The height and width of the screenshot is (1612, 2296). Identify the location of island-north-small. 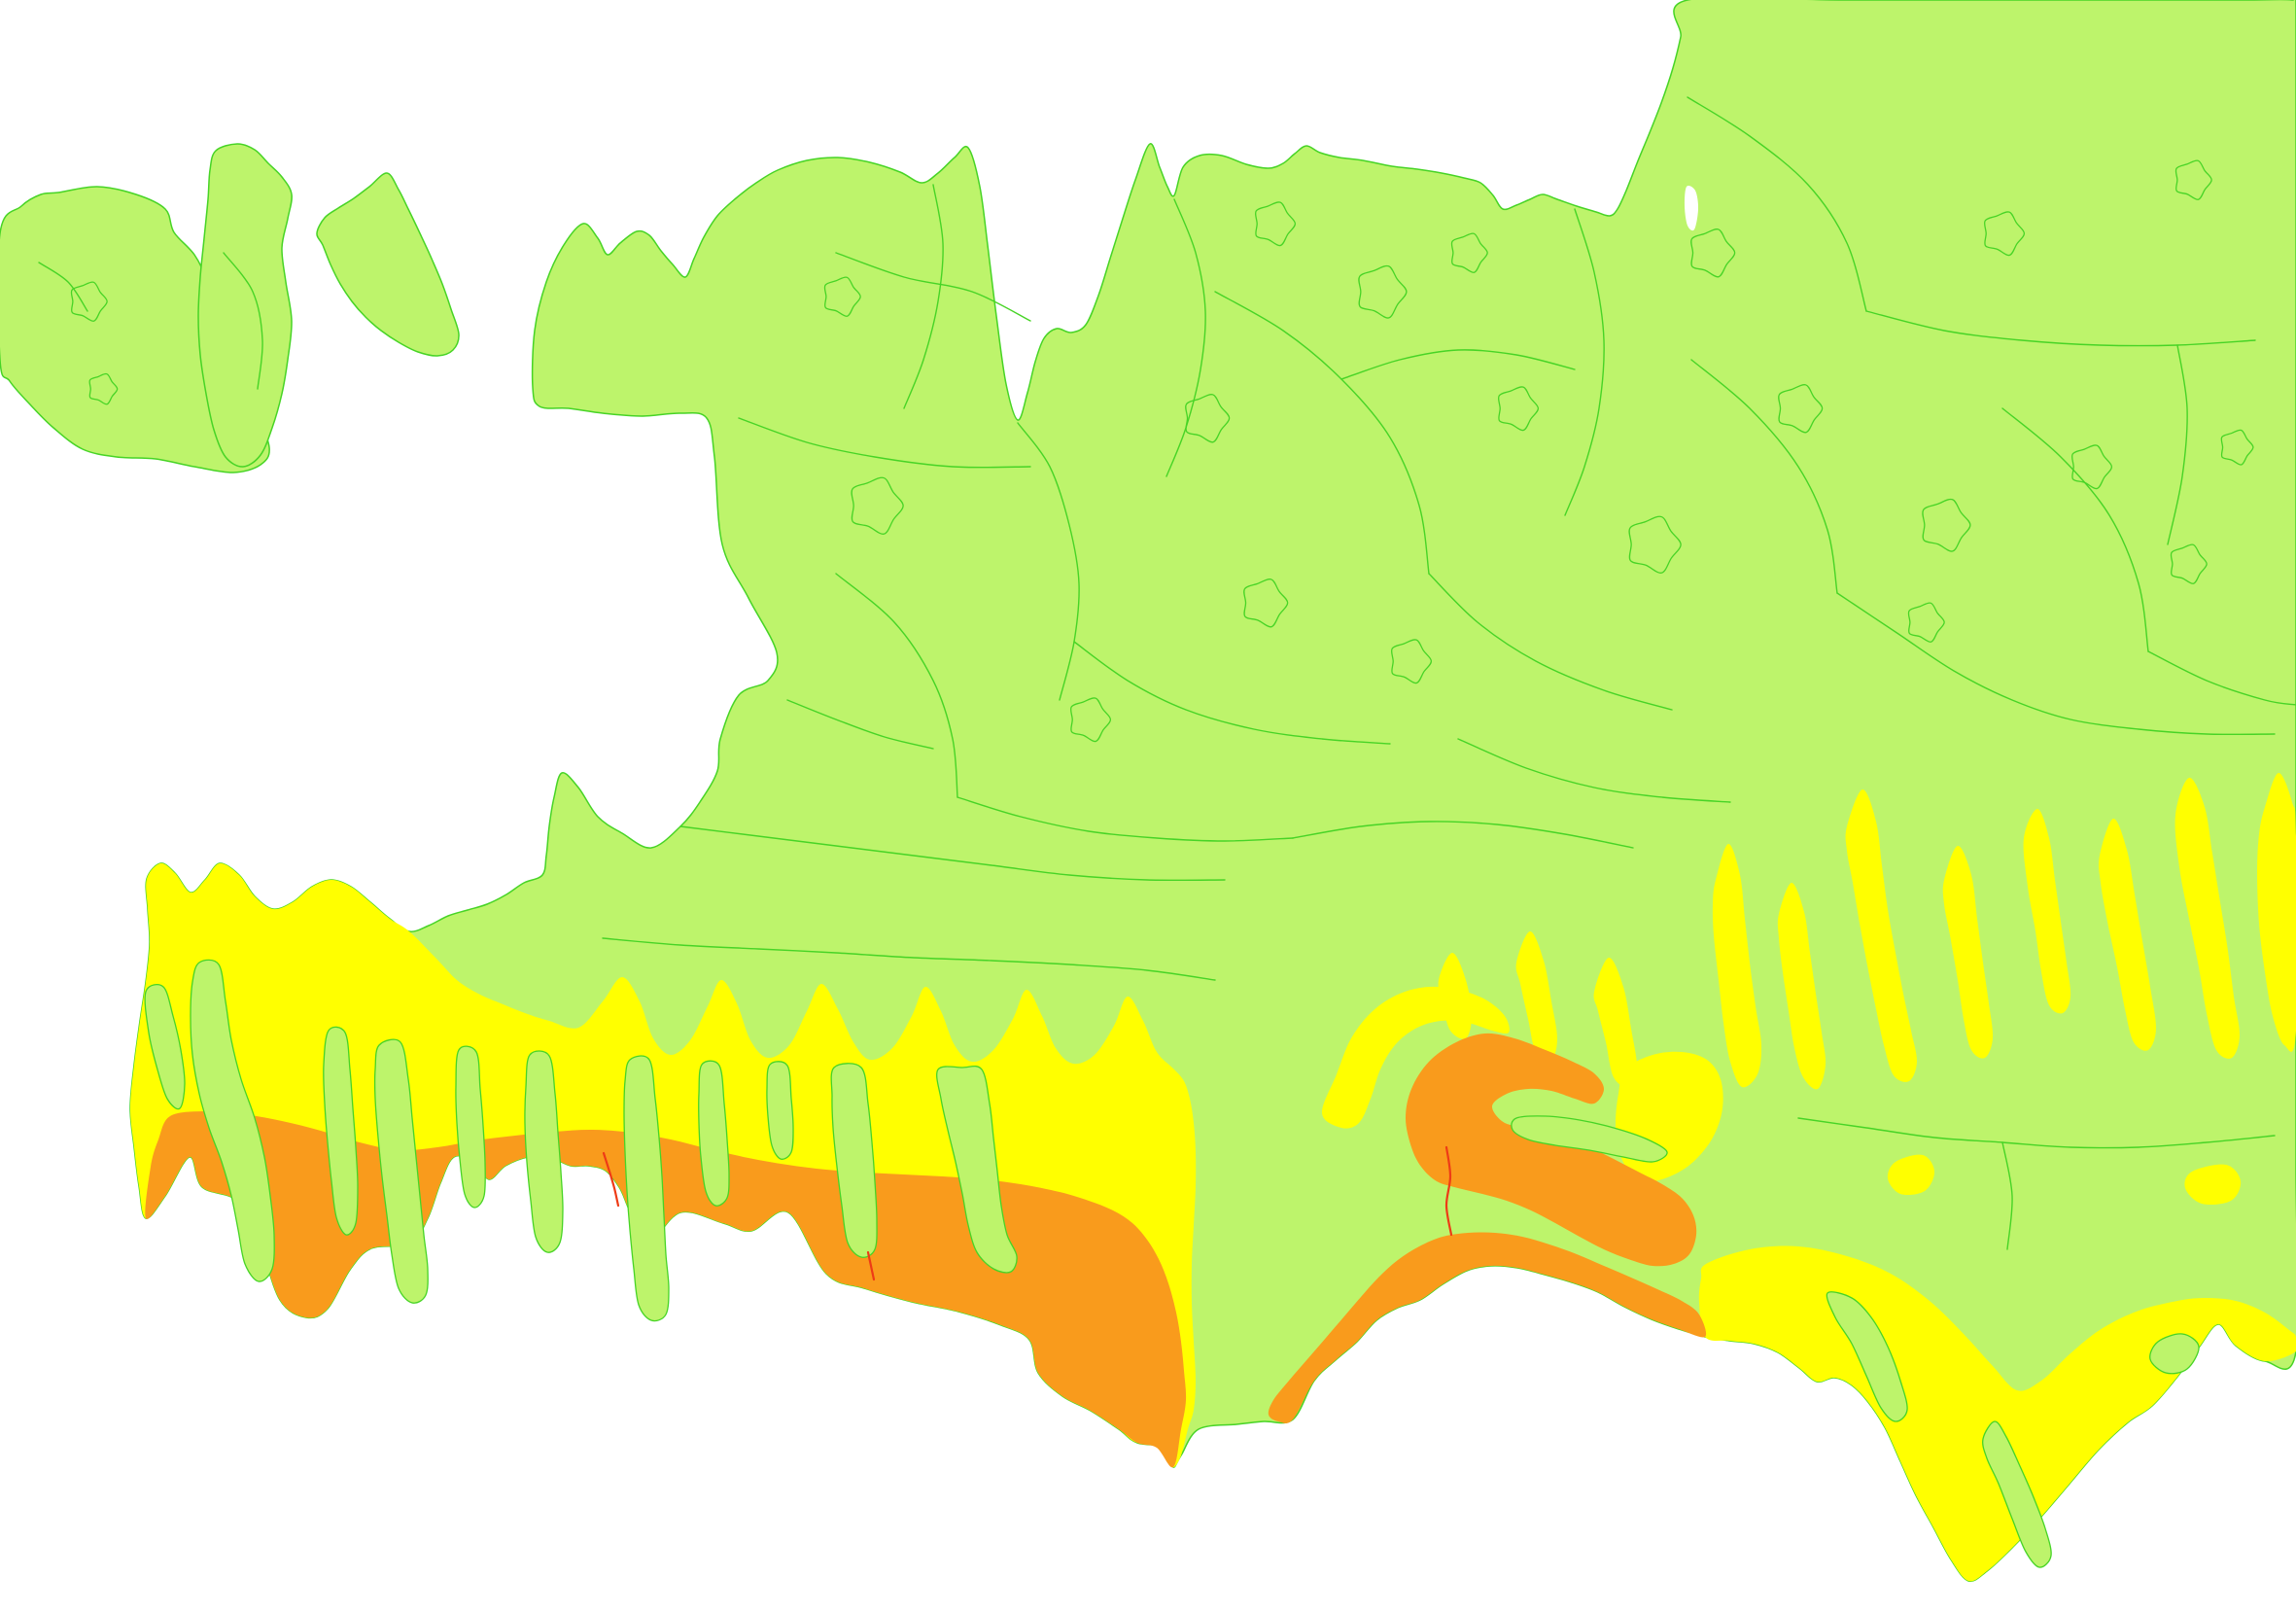
(388, 264).